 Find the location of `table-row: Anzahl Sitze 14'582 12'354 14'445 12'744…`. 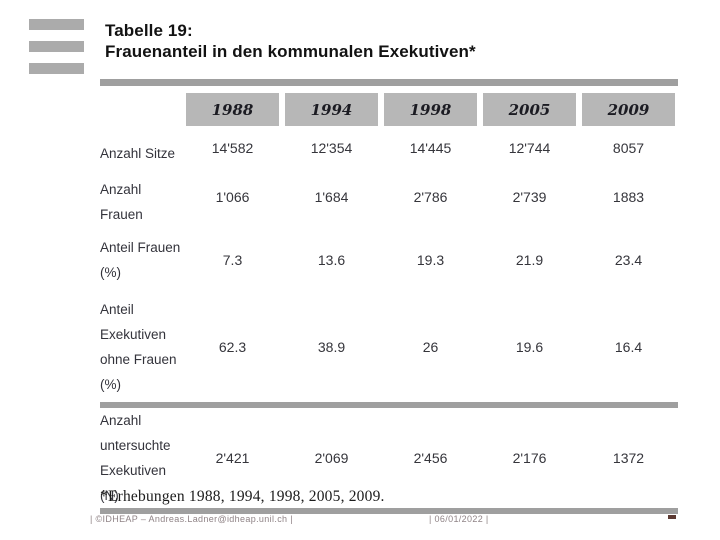

table-row: Anzahl Sitze 14'582 12'354 14'445 12'744… is located at coordinates (389, 148).